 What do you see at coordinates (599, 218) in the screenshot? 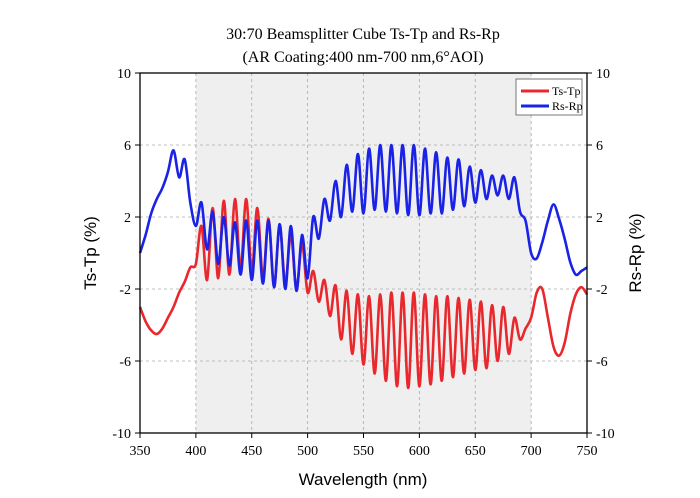
I see `y-tick-label-right: 2` at bounding box center [599, 218].